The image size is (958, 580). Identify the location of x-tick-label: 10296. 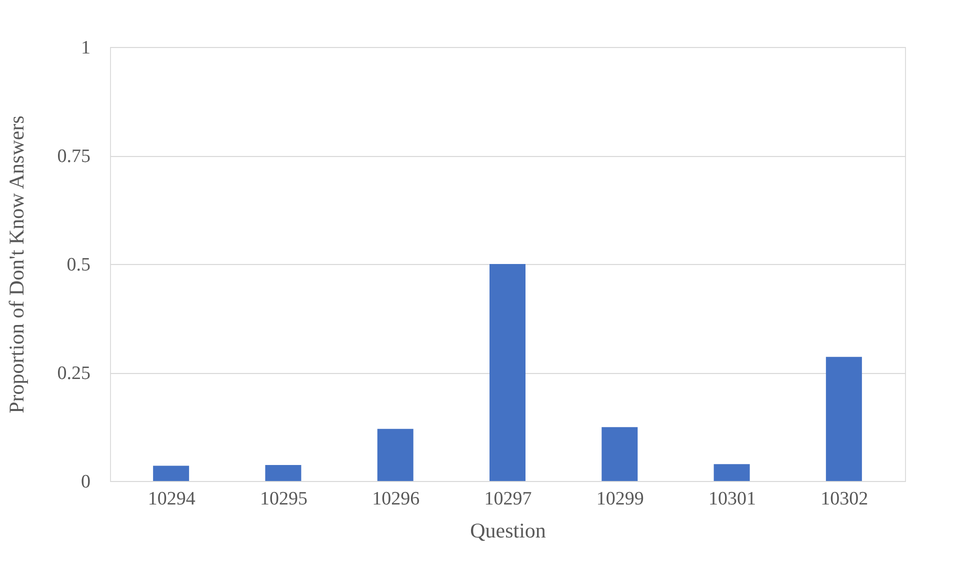
(396, 499).